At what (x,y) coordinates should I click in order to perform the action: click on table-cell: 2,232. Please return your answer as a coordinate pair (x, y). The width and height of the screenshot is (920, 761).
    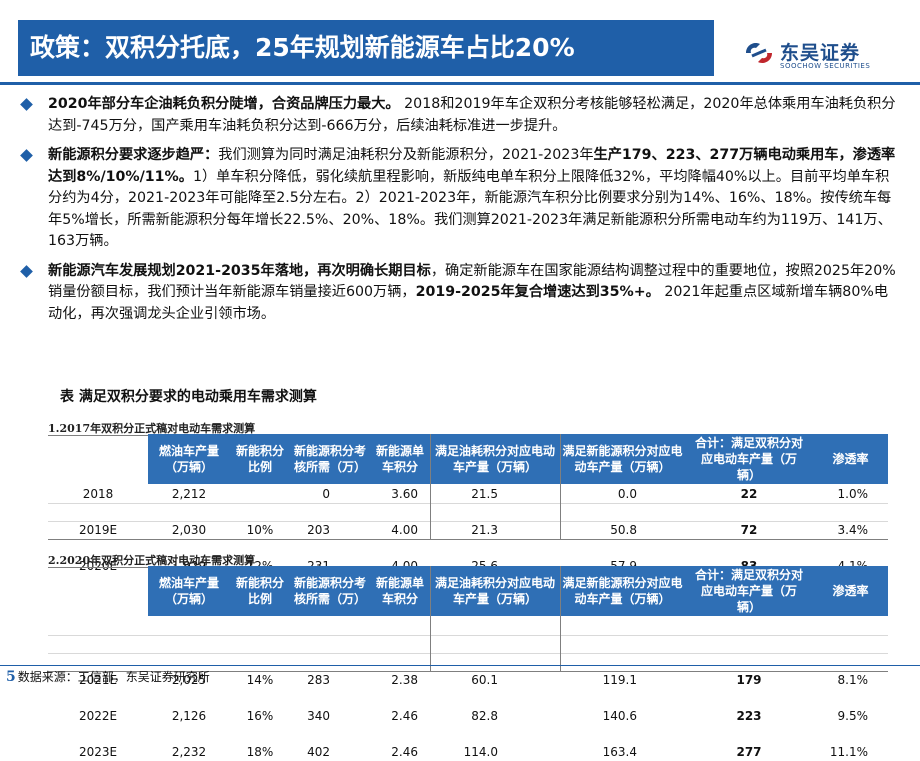
    Looking at the image, I should click on (189, 752).